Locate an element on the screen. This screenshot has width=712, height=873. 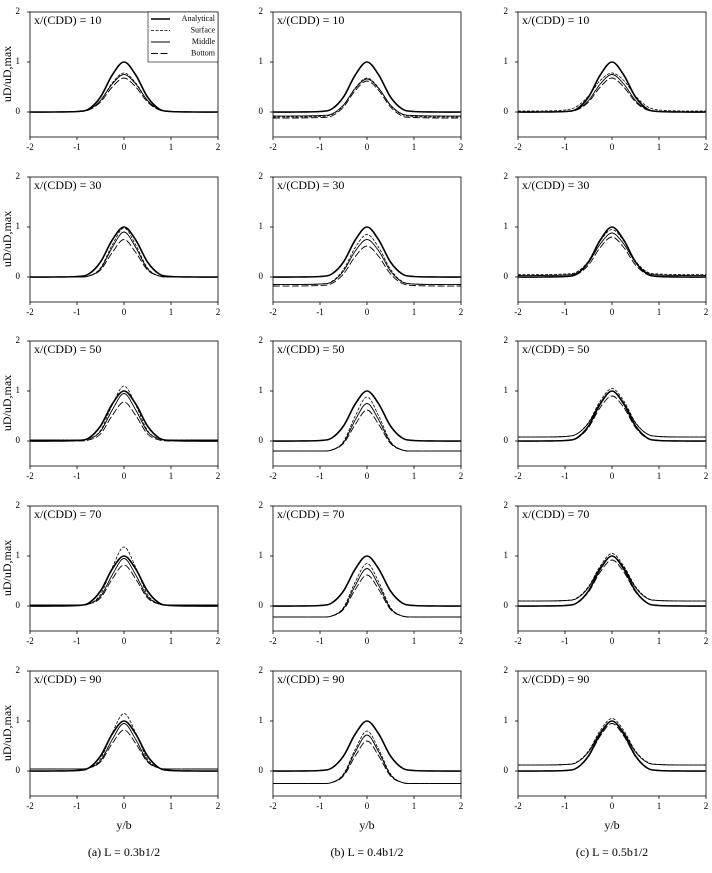
y-axis-label: uD/uD,max is located at coordinates (7, 74).